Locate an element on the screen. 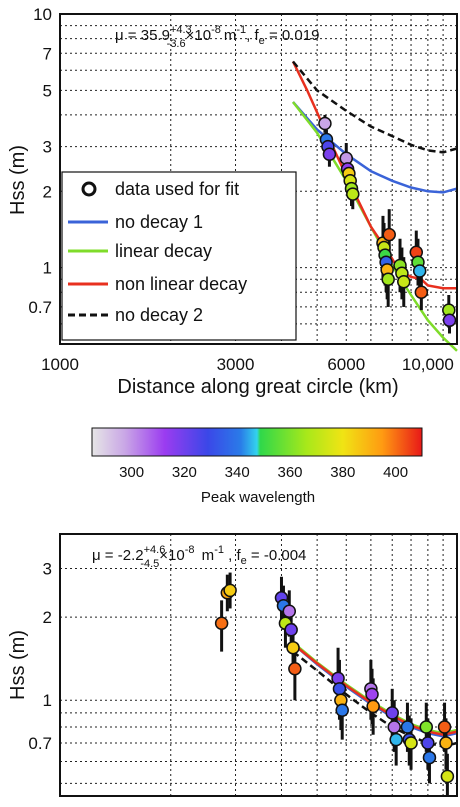  bottom-points is located at coordinates (334, 684).